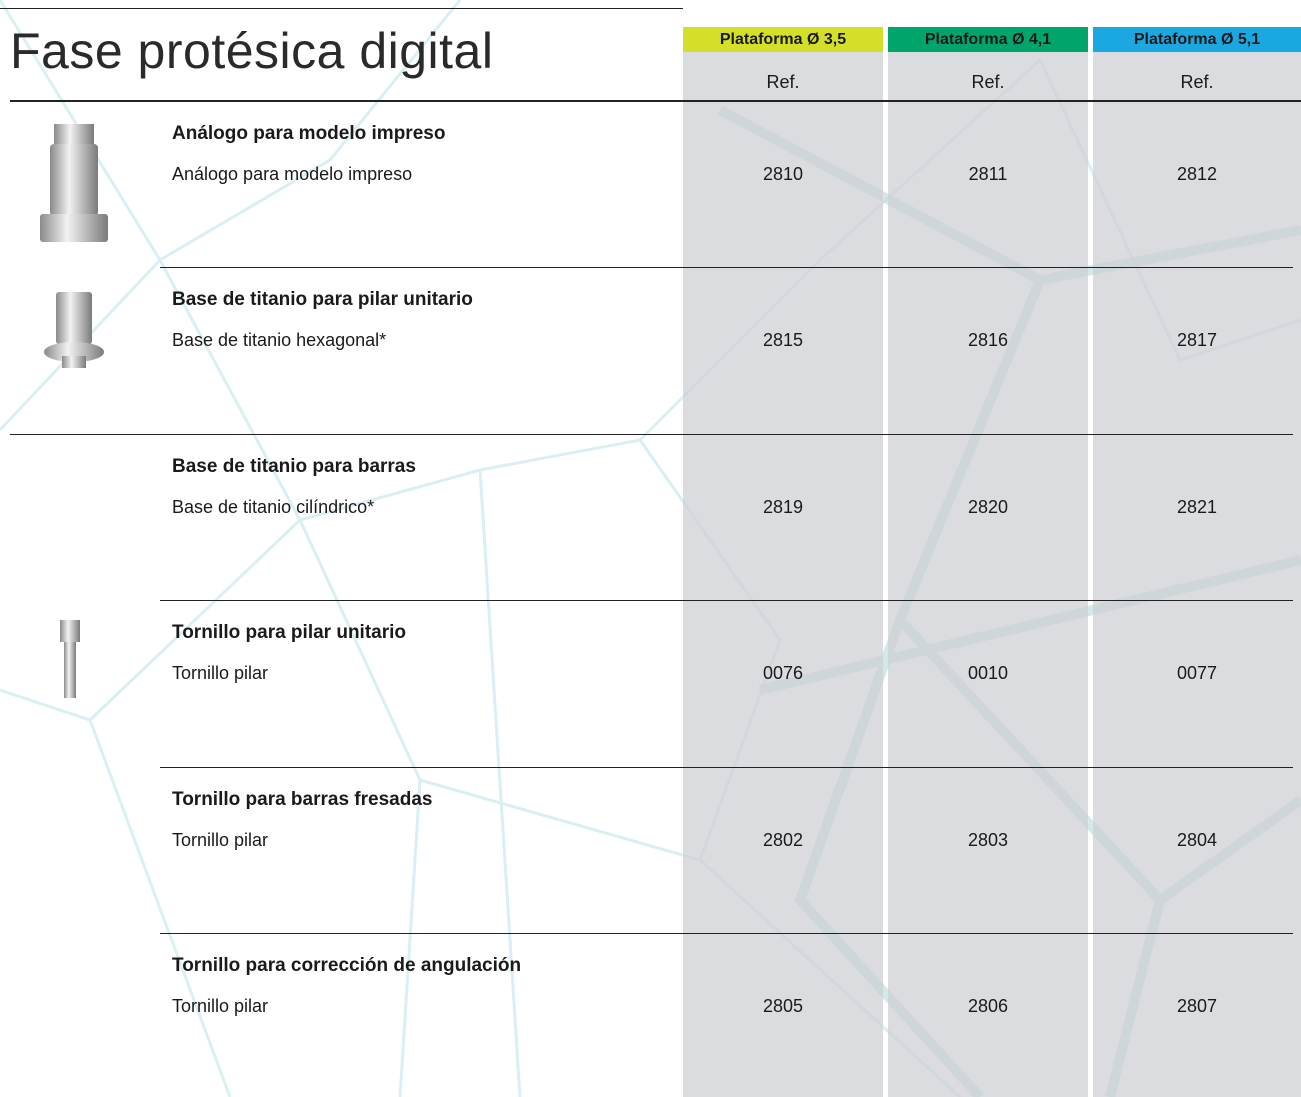 The image size is (1301, 1097). I want to click on reference-number: 2804, so click(1197, 839).